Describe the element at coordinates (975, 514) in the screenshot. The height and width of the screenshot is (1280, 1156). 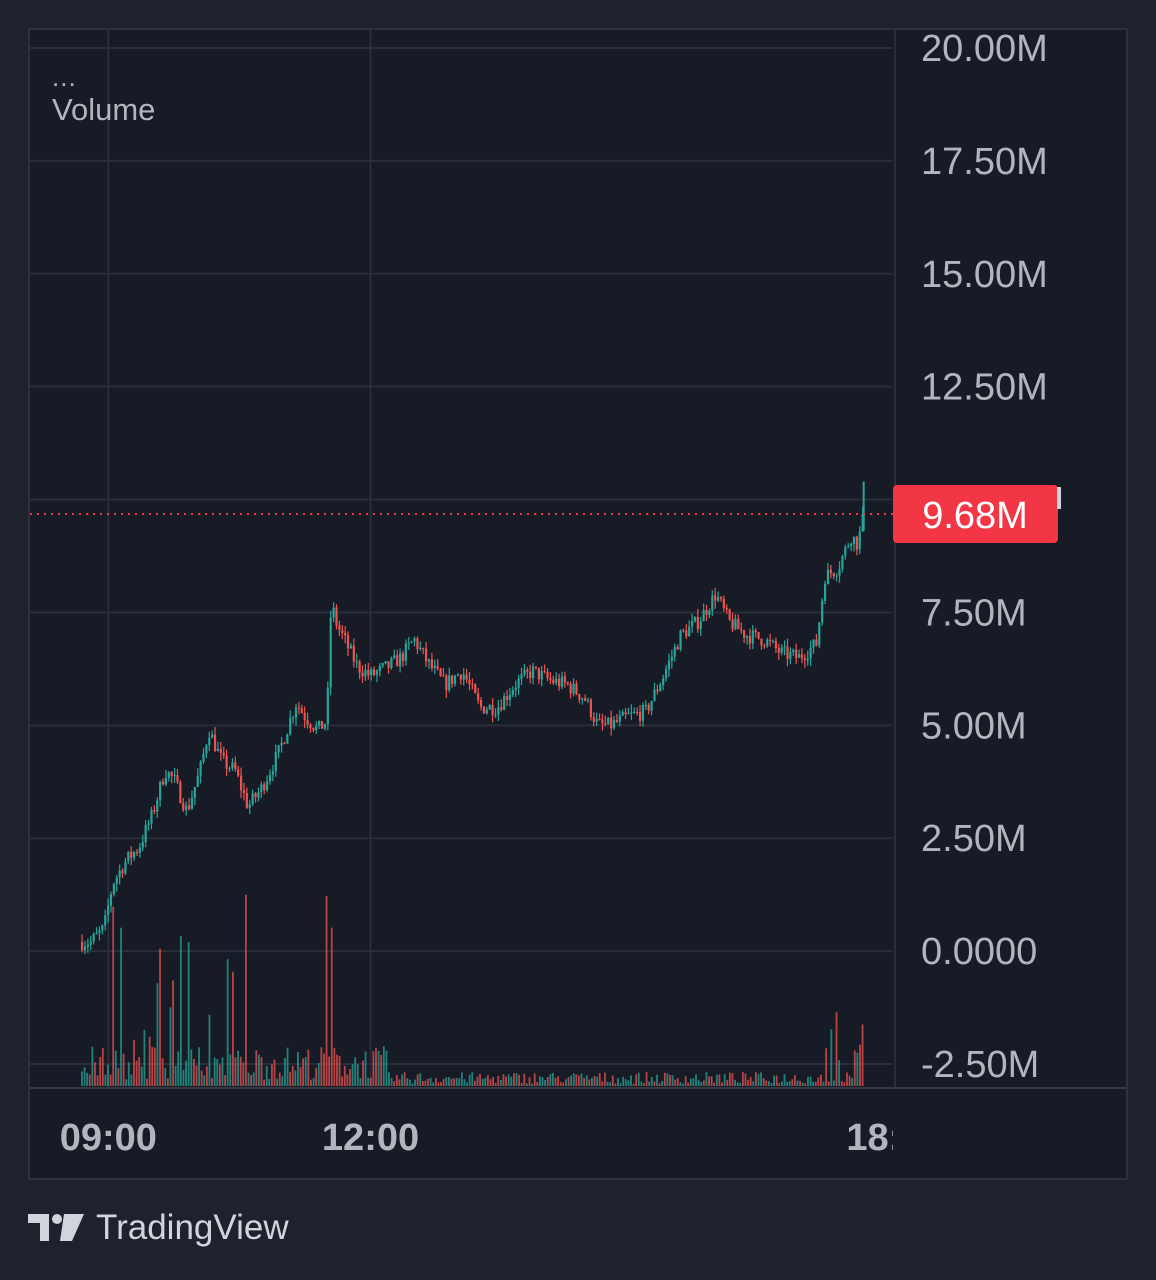
I see `last-value-badge` at that location.